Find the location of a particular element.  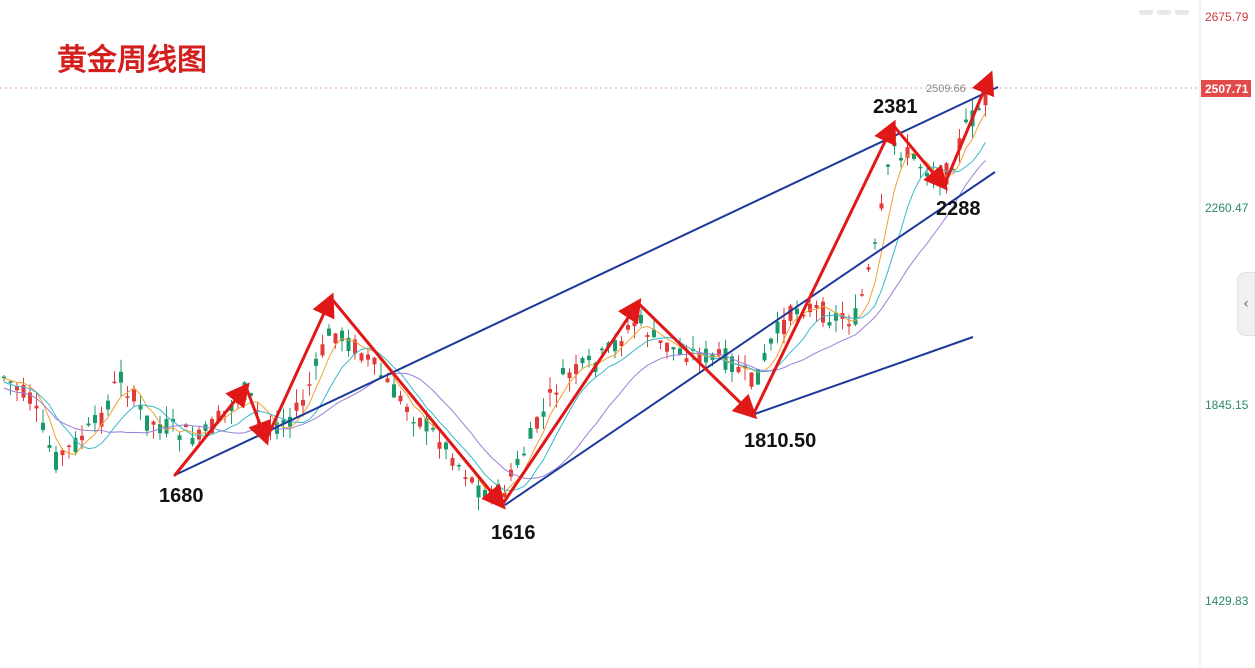

low-label-1680: 1680 is located at coordinates (181, 496).